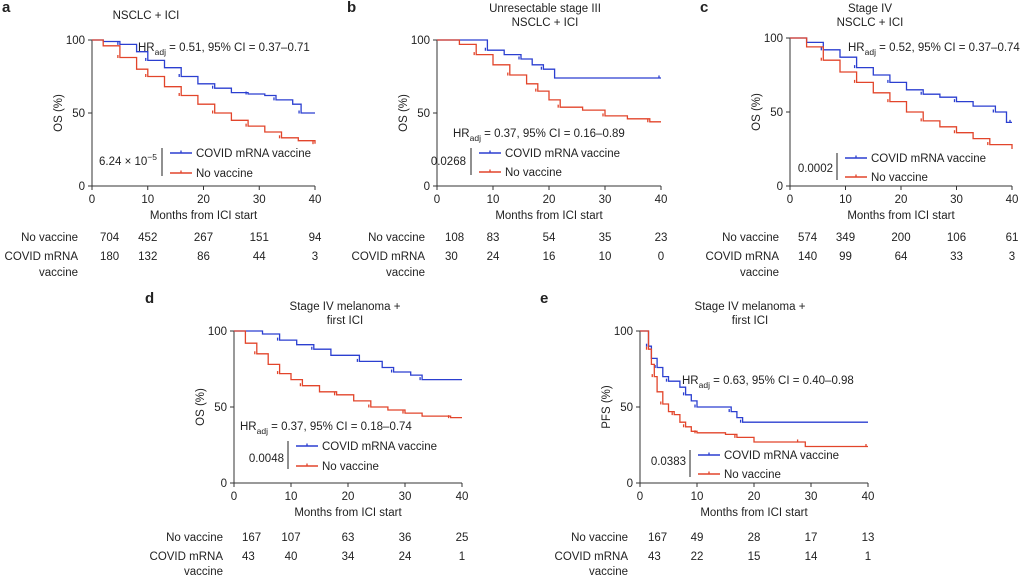 The width and height of the screenshot is (1024, 575). Describe the element at coordinates (340, 427) in the screenshot. I see `hr-value: = 0.37, 95% CI = 0.18–0.74` at that location.